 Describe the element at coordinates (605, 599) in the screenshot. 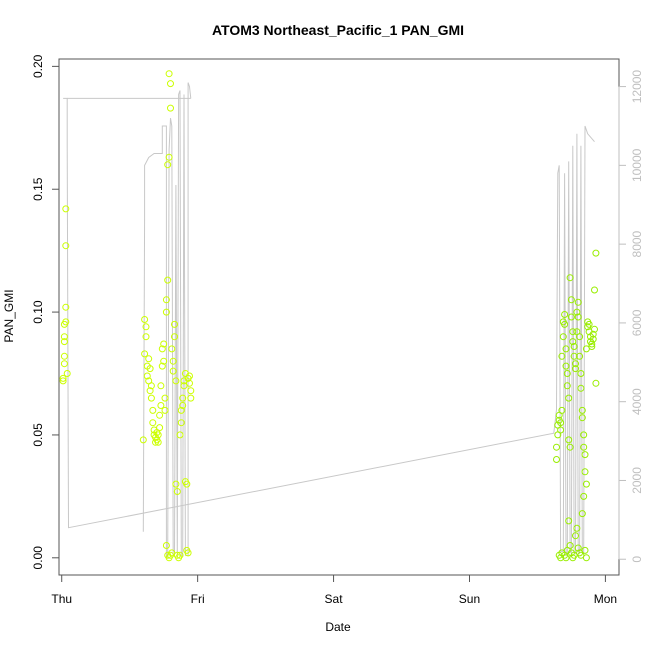

I see `x-tick-label: Mon` at that location.